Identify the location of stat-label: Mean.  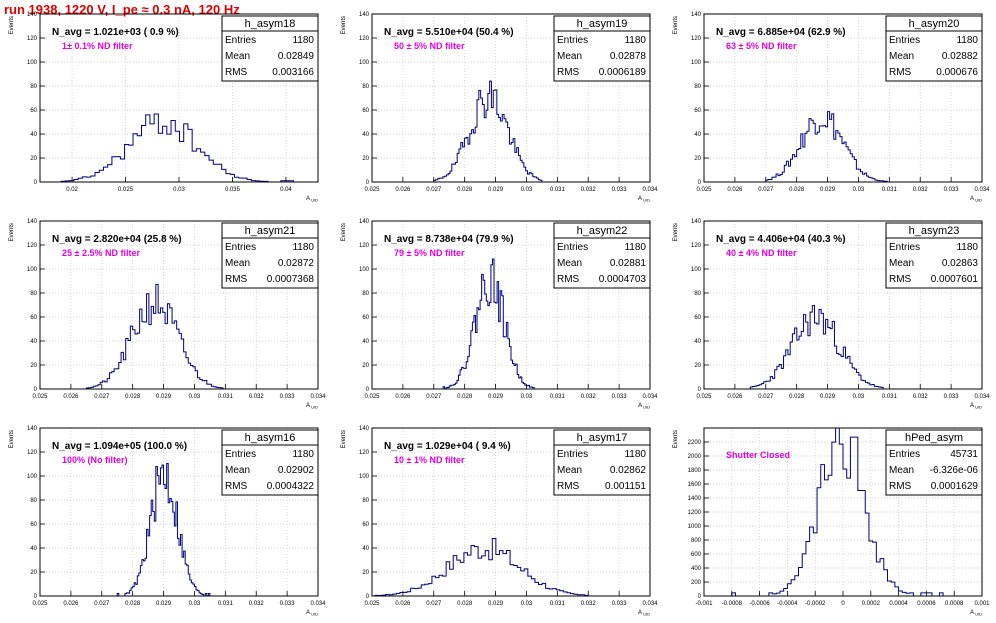
(901, 56).